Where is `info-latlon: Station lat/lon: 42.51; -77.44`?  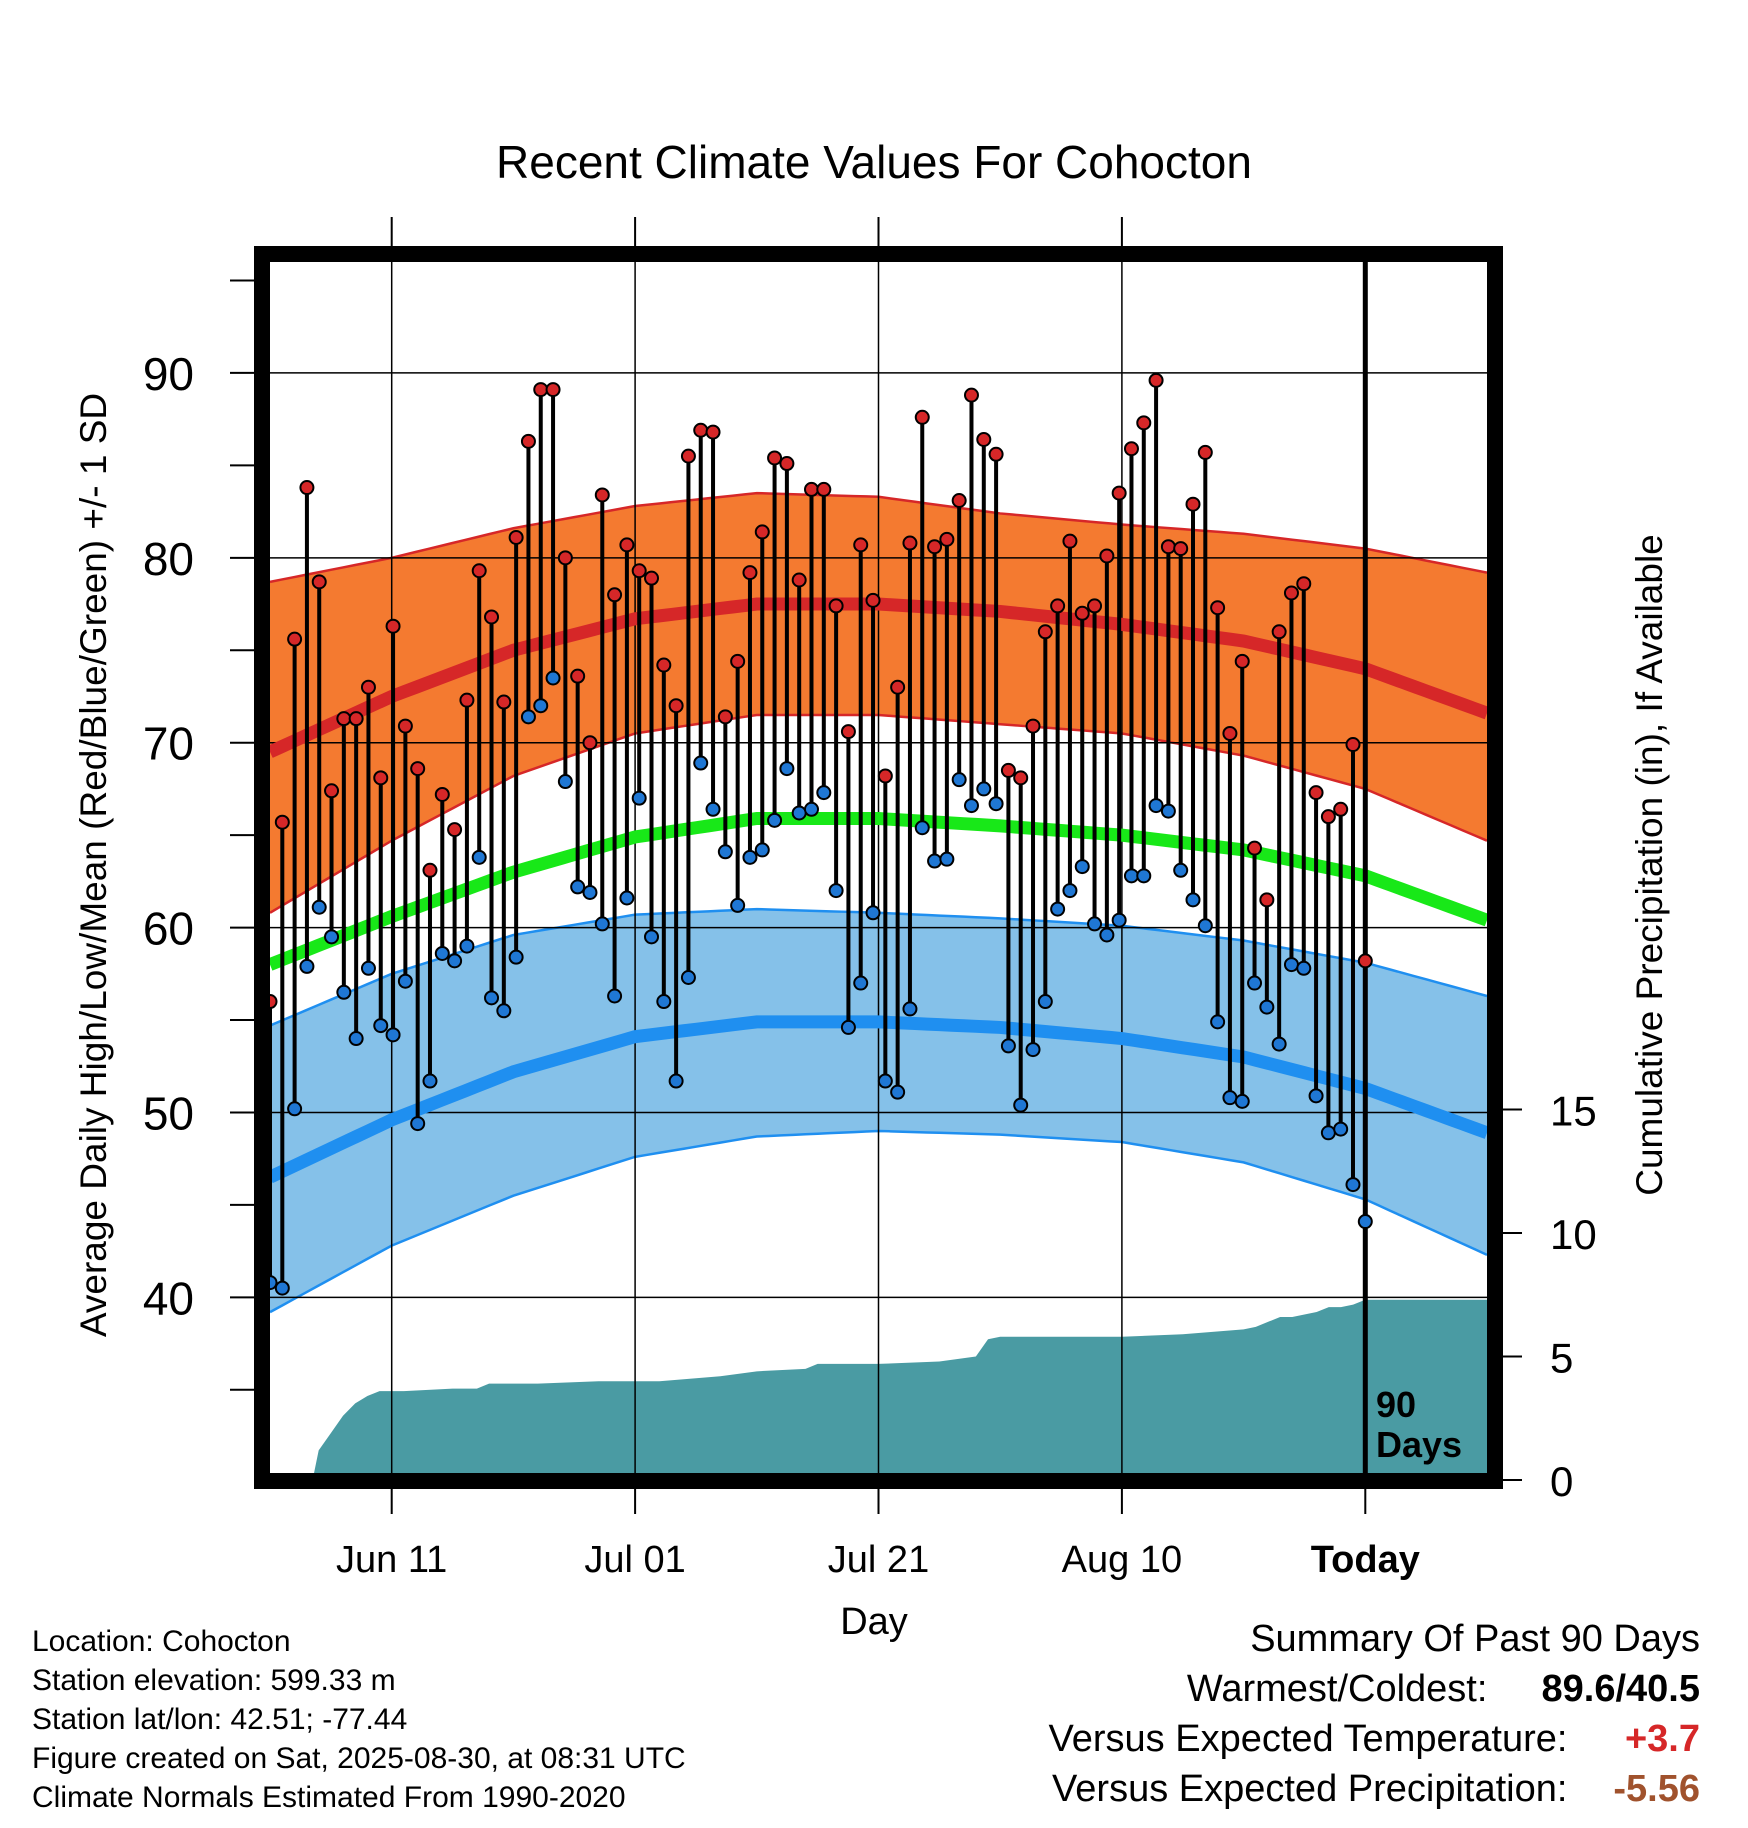
info-latlon: Station lat/lon: 42.51; -77.44 is located at coordinates (220, 1719).